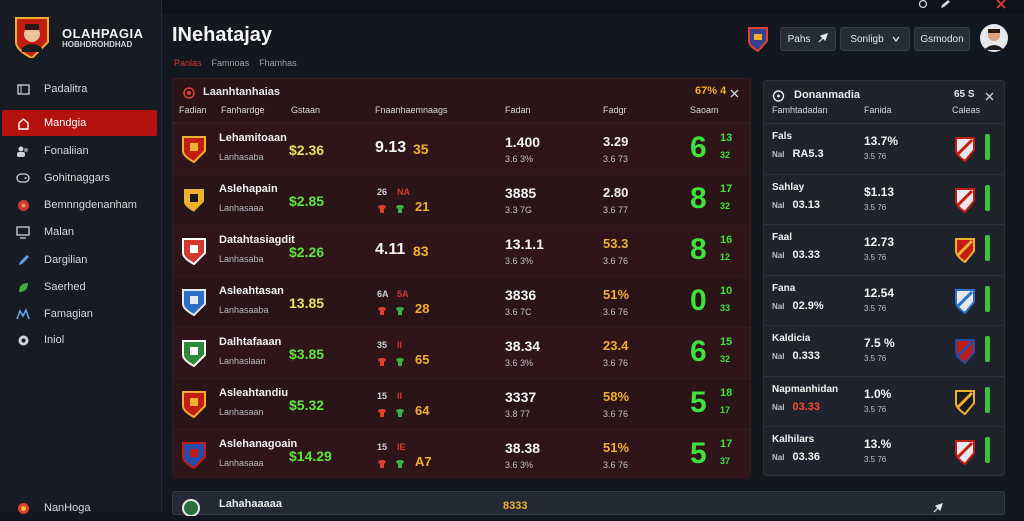 Image resolution: width=1024 pixels, height=521 pixels. I want to click on score-big: 6, so click(698, 147).